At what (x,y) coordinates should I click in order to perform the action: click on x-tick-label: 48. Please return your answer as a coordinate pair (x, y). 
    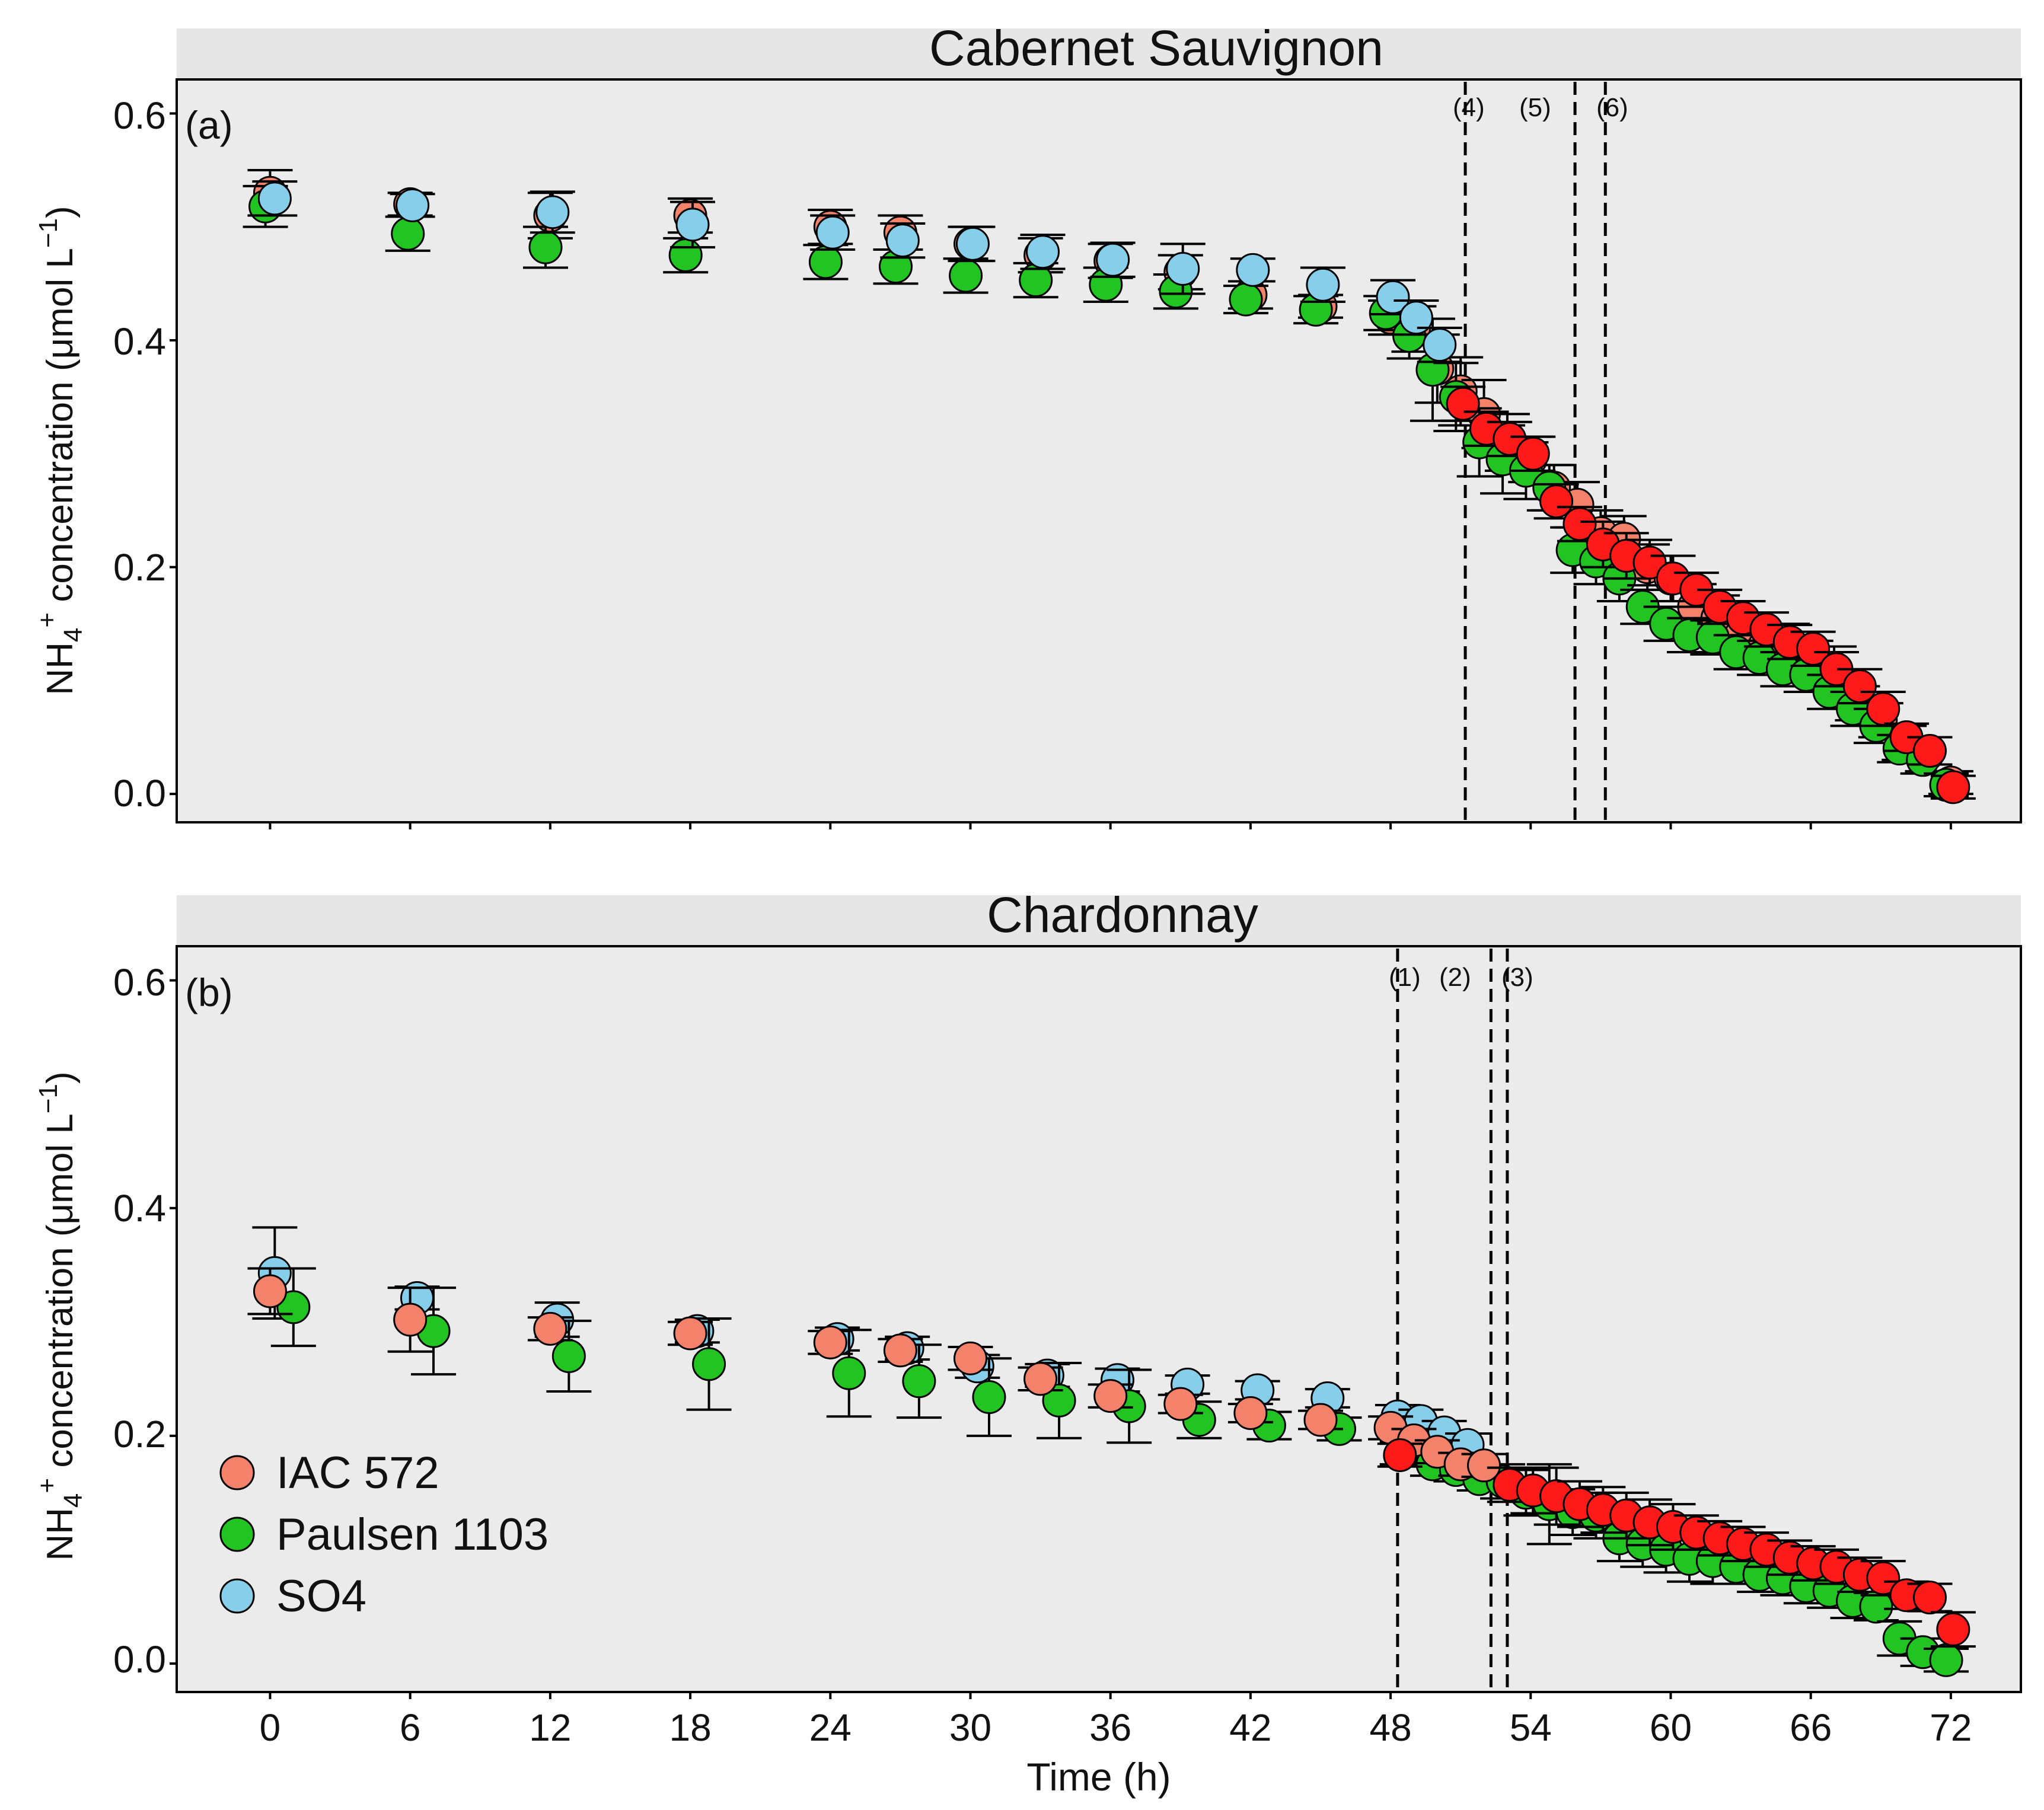
    Looking at the image, I should click on (1390, 1727).